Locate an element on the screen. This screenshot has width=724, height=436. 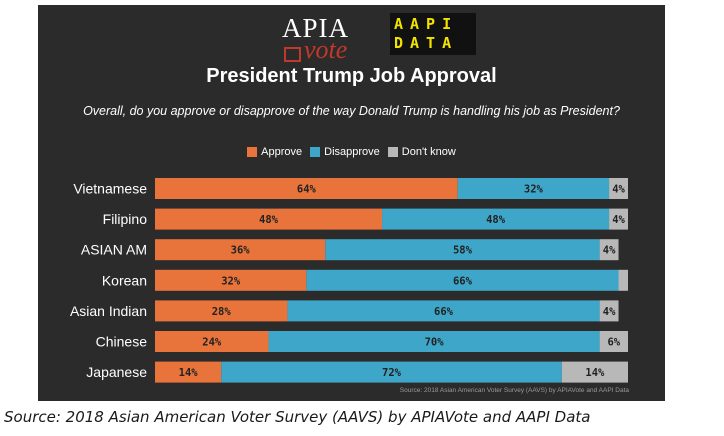
data-label-approve-filipino: 48% is located at coordinates (269, 220).